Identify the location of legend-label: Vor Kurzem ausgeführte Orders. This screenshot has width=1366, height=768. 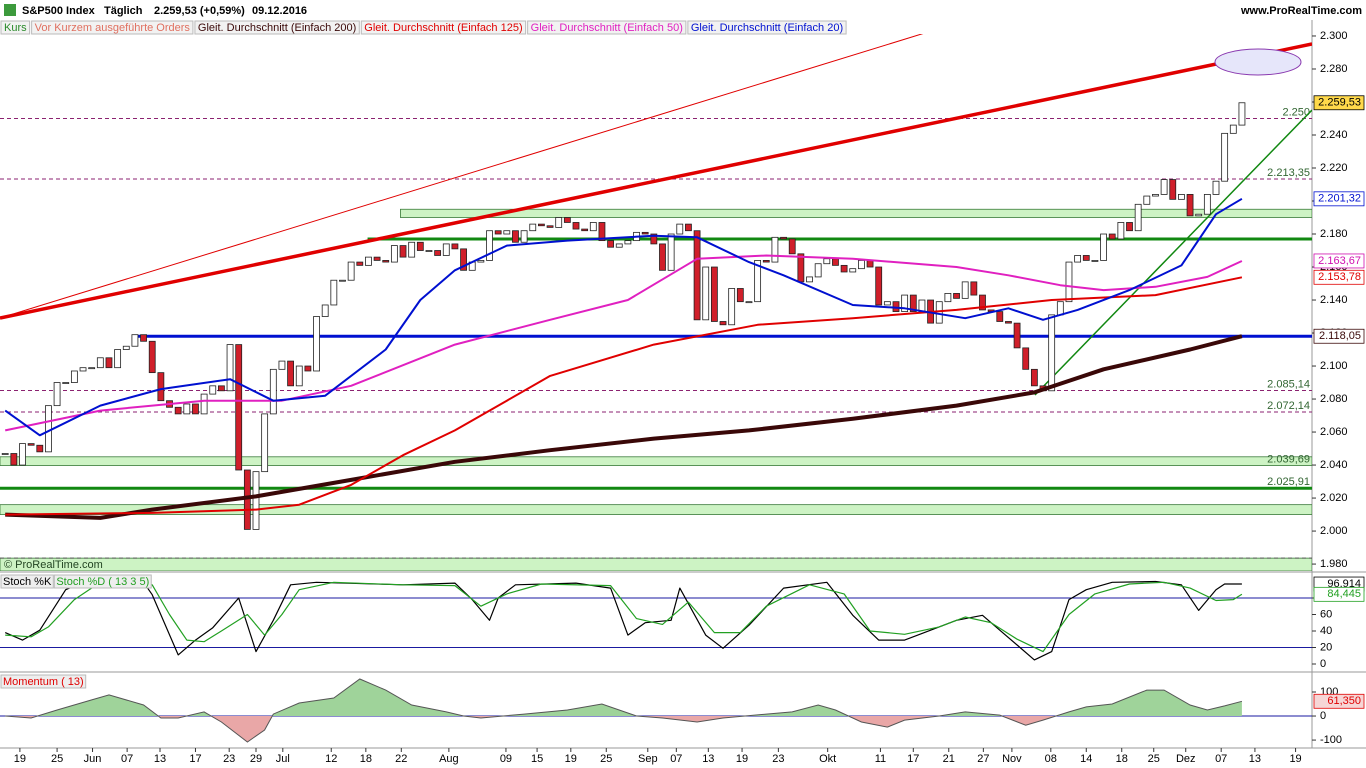
(113, 28).